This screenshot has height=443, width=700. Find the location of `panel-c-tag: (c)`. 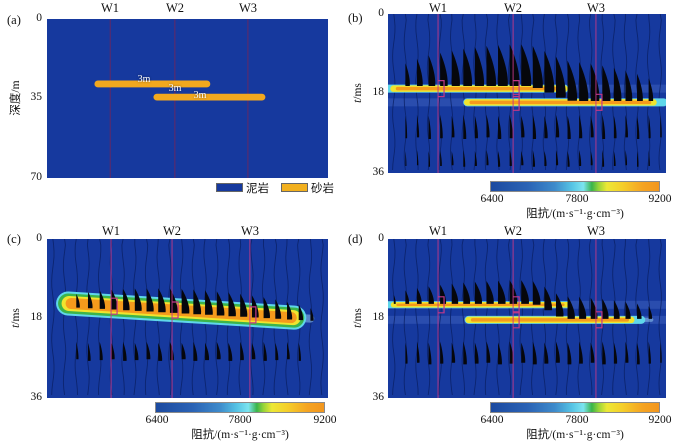

panel-c-tag: (c) is located at coordinates (14, 239).